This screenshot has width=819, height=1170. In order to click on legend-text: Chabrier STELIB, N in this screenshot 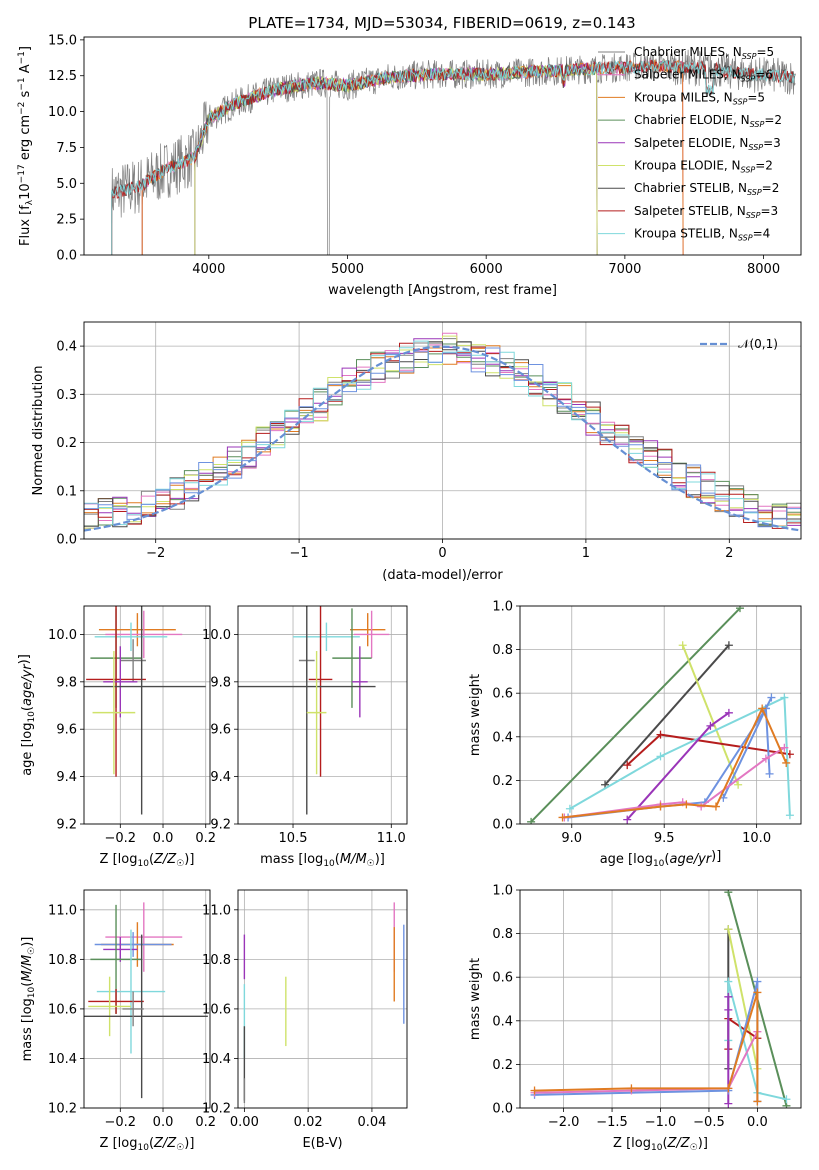, I will do `click(690, 188)`.